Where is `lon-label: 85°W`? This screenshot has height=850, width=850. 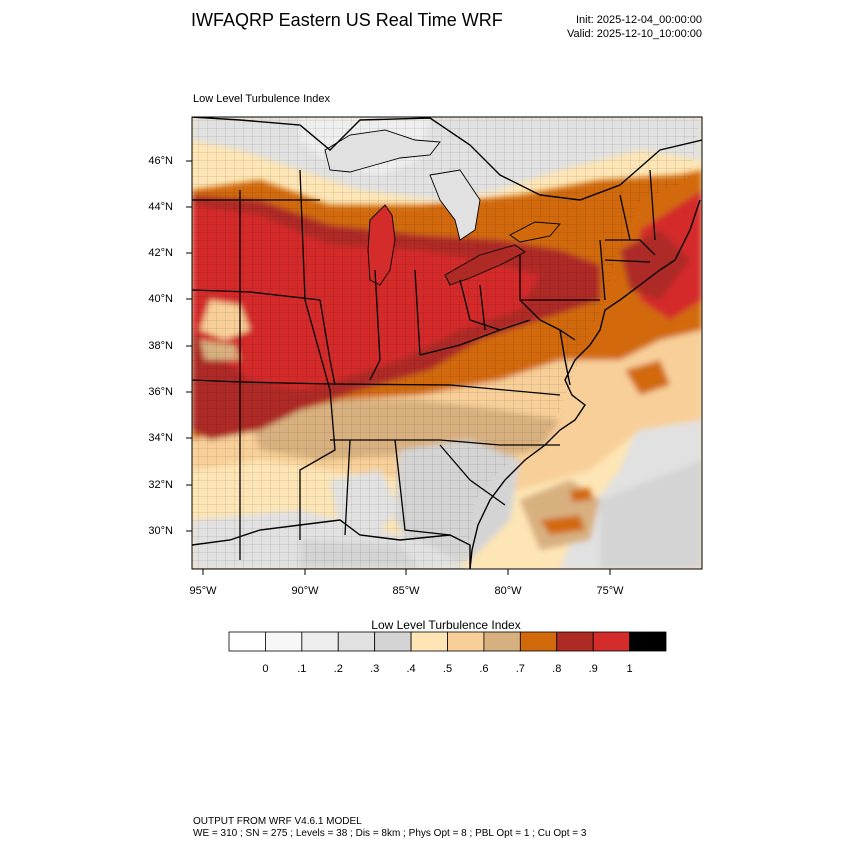 lon-label: 85°W is located at coordinates (406, 591).